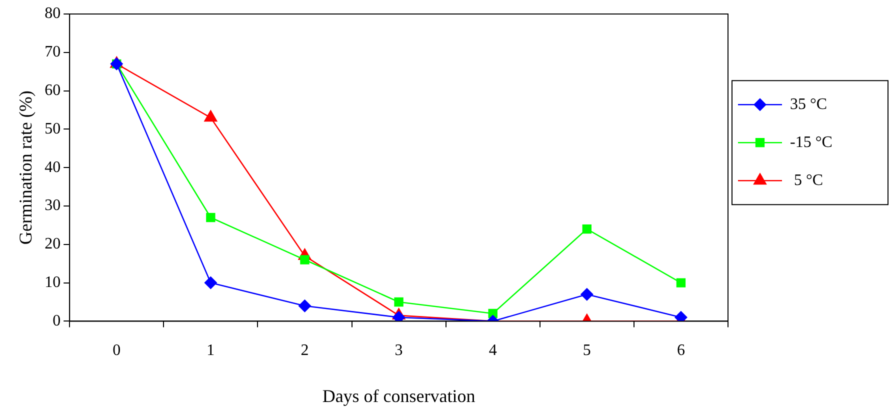 The width and height of the screenshot is (890, 416). I want to click on y-tick-label: 80, so click(52, 13).